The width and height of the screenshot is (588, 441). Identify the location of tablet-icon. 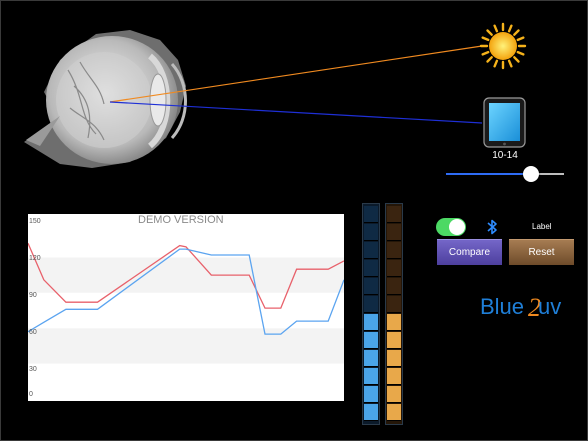
(504, 122).